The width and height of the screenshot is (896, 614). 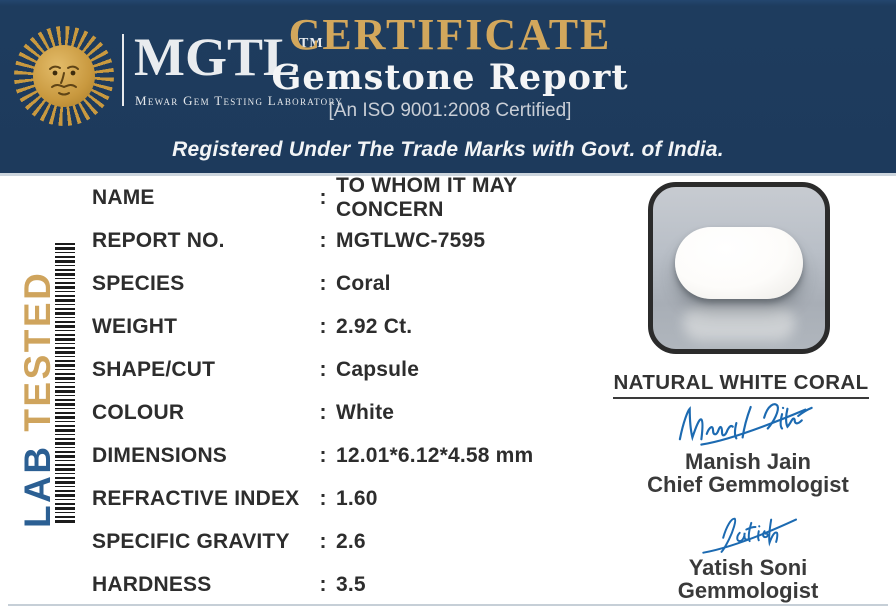 What do you see at coordinates (357, 498) in the screenshot?
I see `field-value-refractive-index: 1.60` at bounding box center [357, 498].